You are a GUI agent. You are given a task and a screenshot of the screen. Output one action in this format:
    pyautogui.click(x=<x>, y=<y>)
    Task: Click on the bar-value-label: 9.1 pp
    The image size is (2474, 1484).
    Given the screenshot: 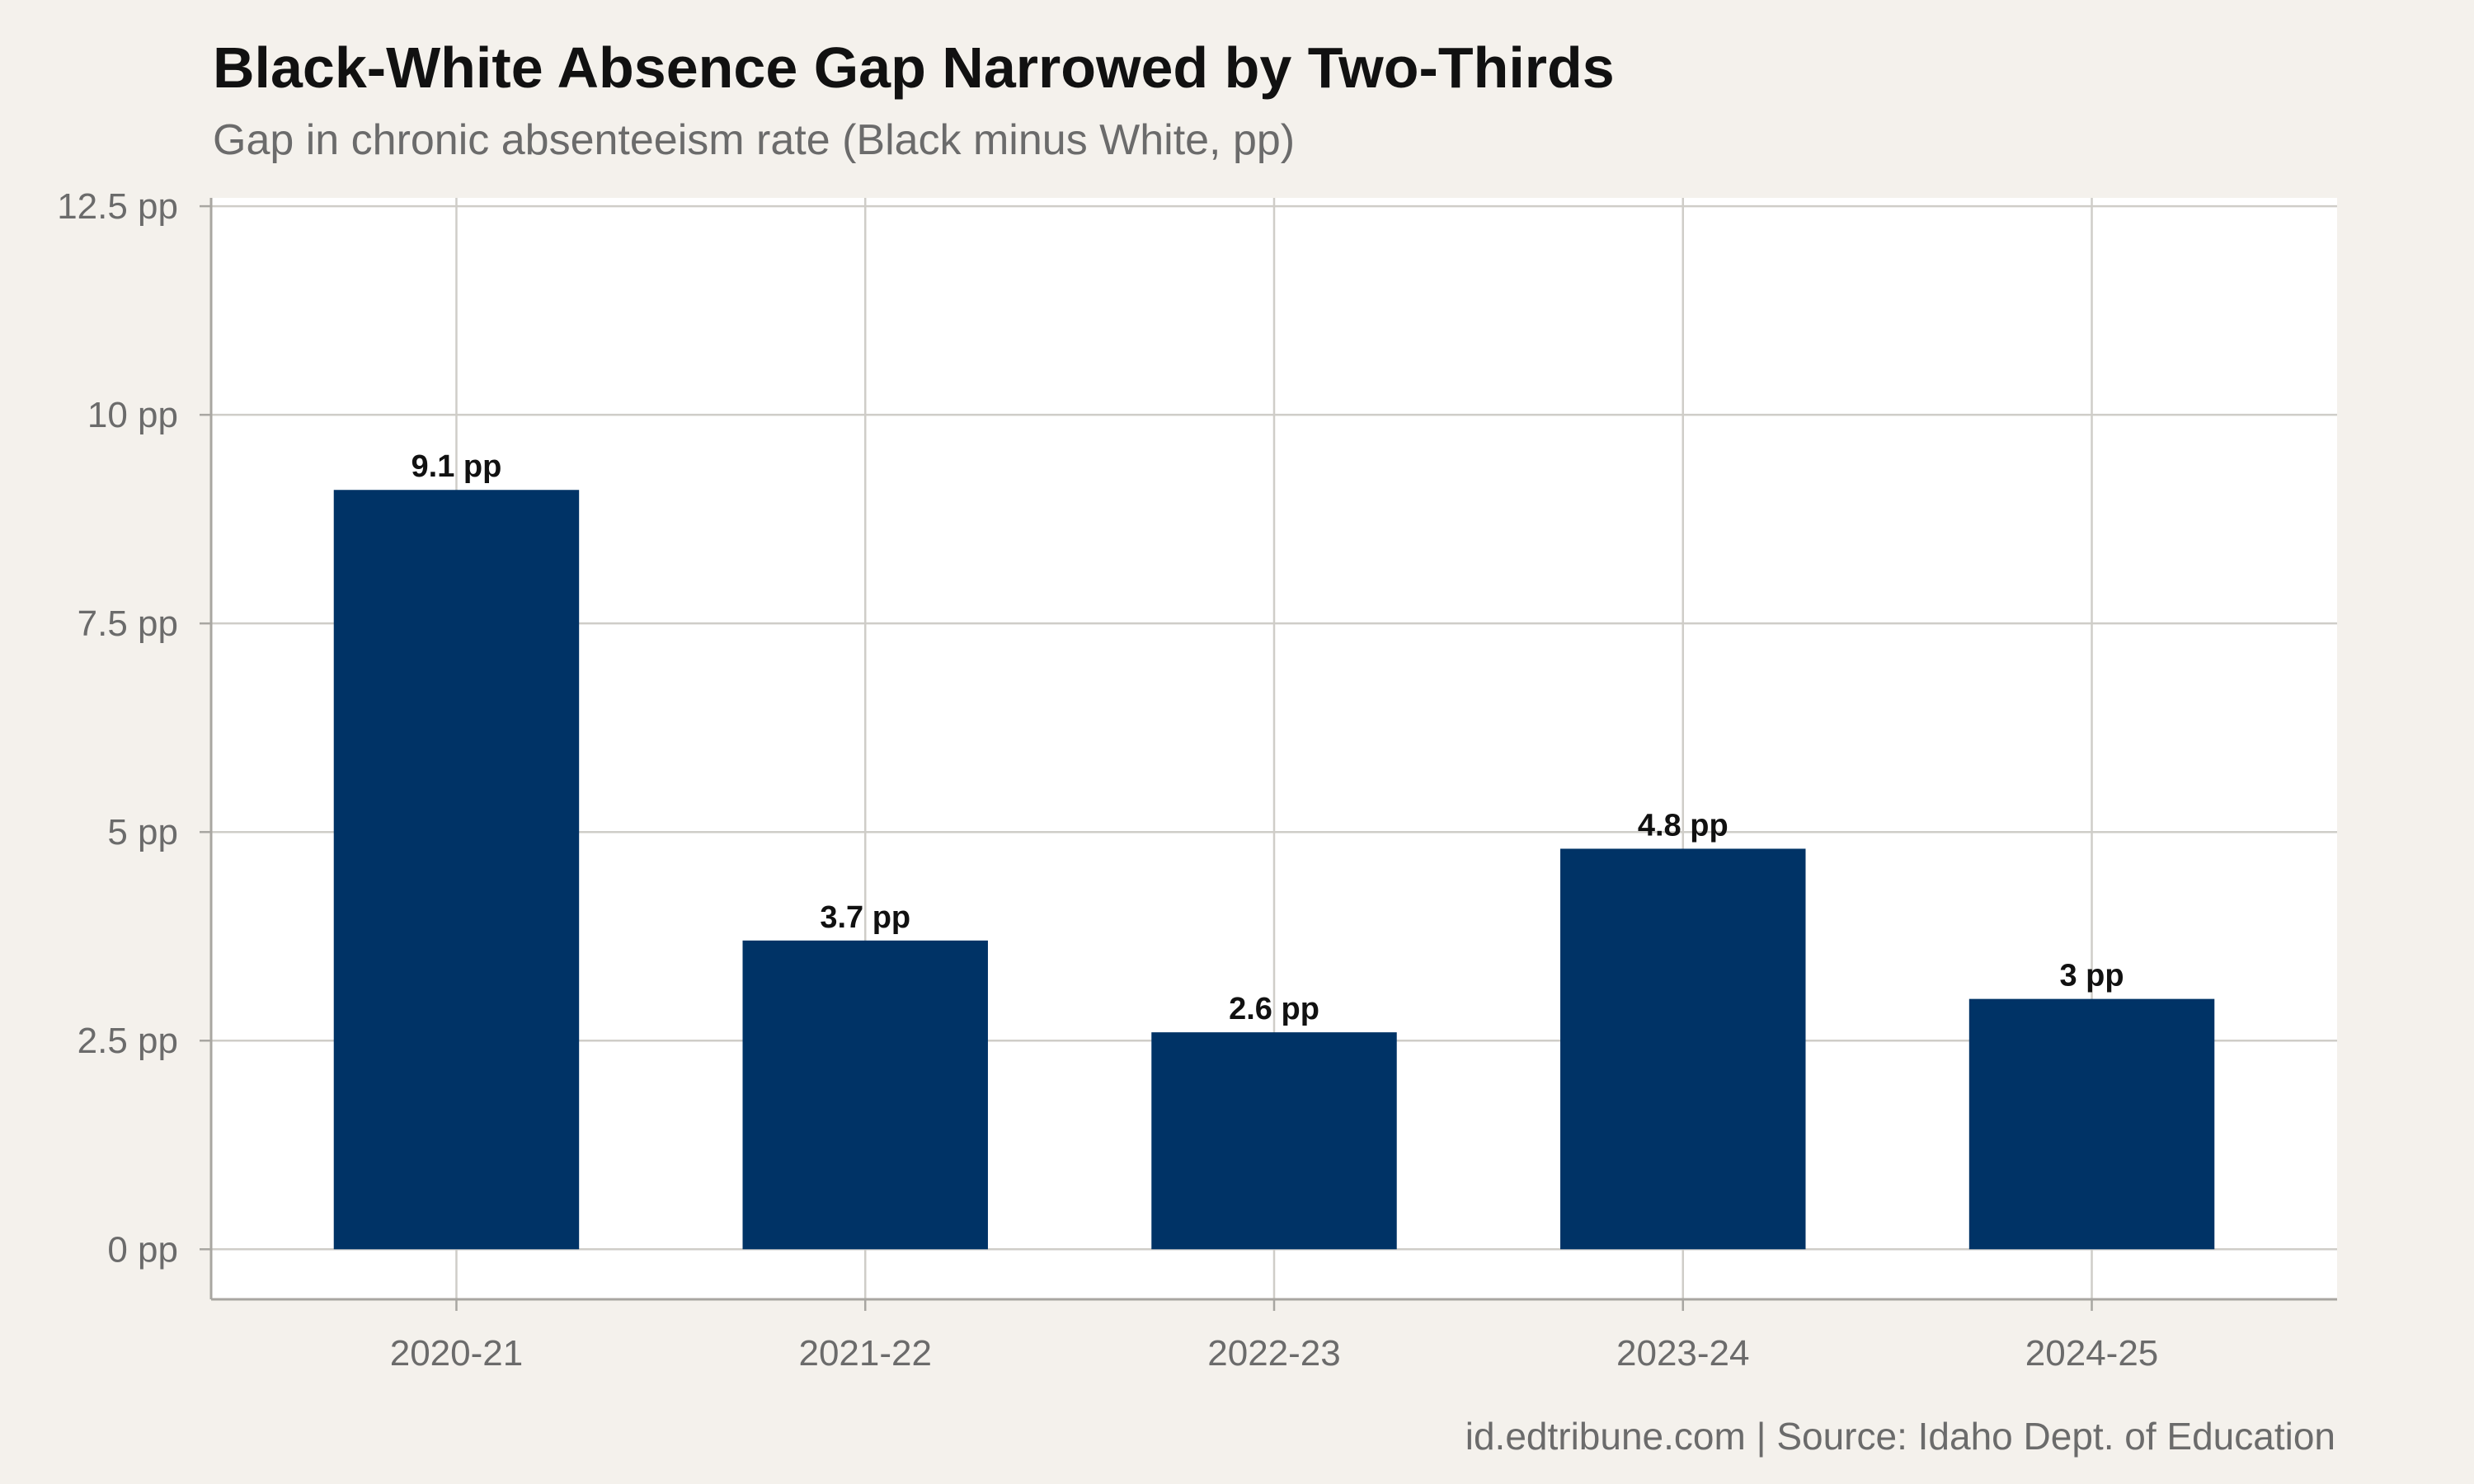 What is the action you would take?
    pyautogui.click(x=457, y=467)
    